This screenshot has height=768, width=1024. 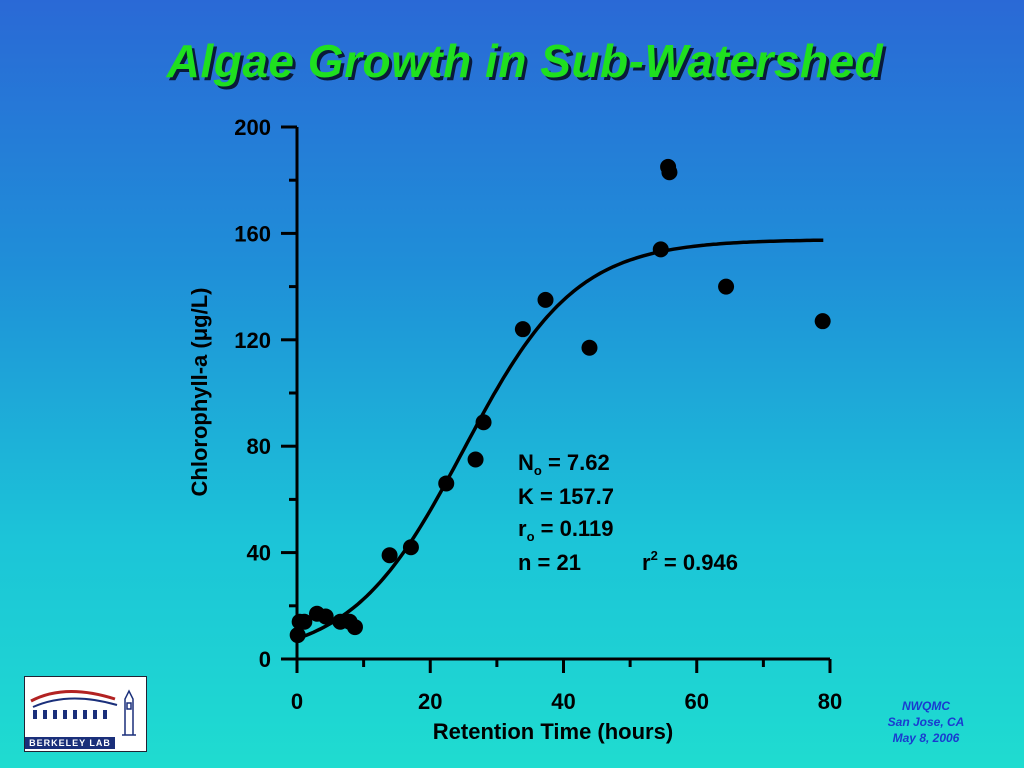 I want to click on x-tick-label: 40, so click(x=563, y=701).